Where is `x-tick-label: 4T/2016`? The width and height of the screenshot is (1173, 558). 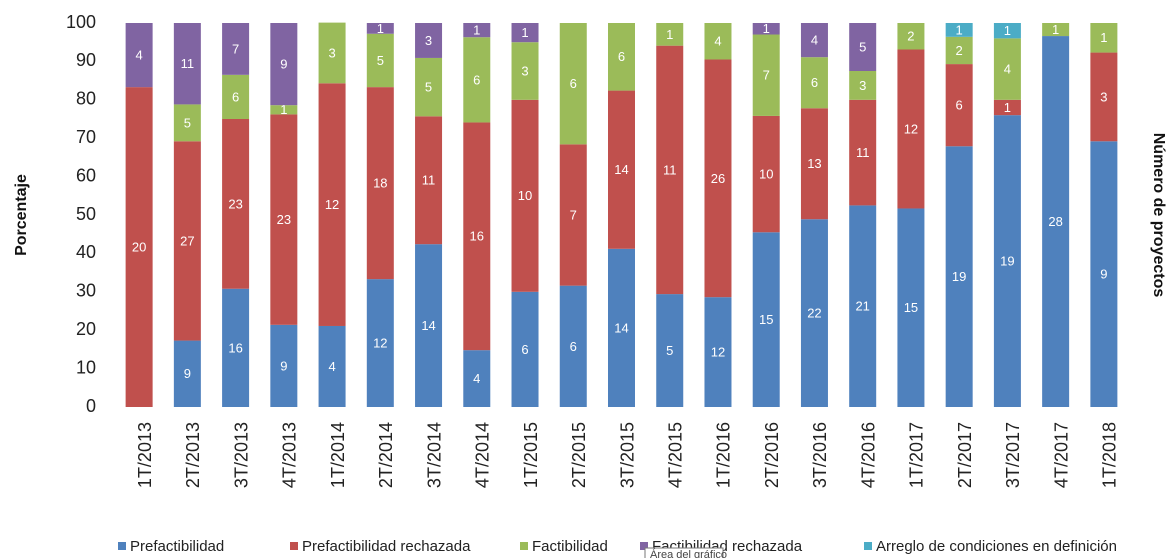 x-tick-label: 4T/2016 is located at coordinates (868, 455).